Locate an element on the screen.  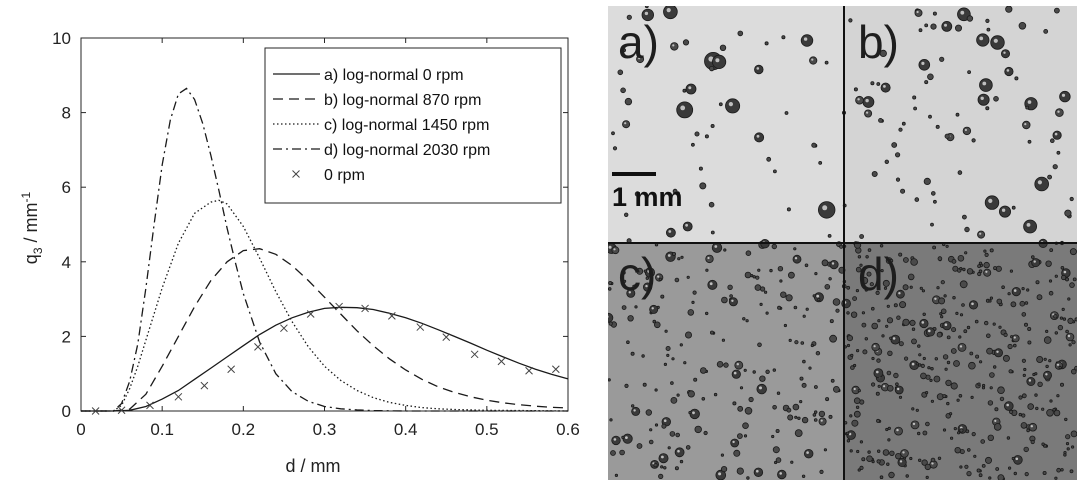
x-tick-label: 0.4 is located at coordinates (406, 429).